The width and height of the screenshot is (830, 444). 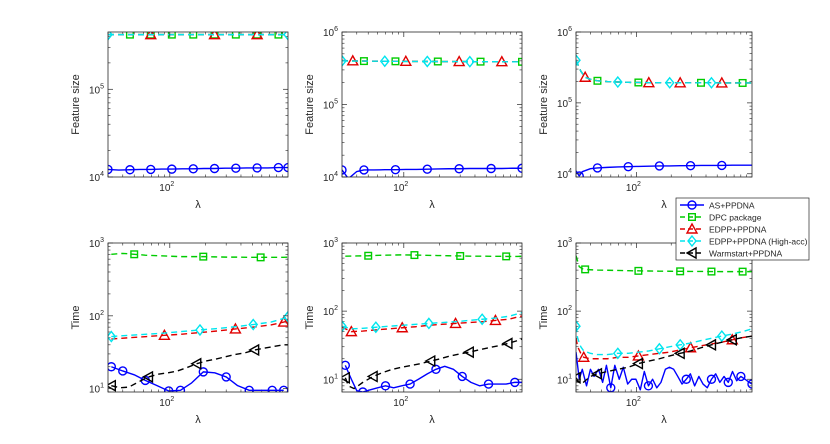 What do you see at coordinates (721, 217) in the screenshot?
I see `legend-entry-dpc-package: DPC package` at bounding box center [721, 217].